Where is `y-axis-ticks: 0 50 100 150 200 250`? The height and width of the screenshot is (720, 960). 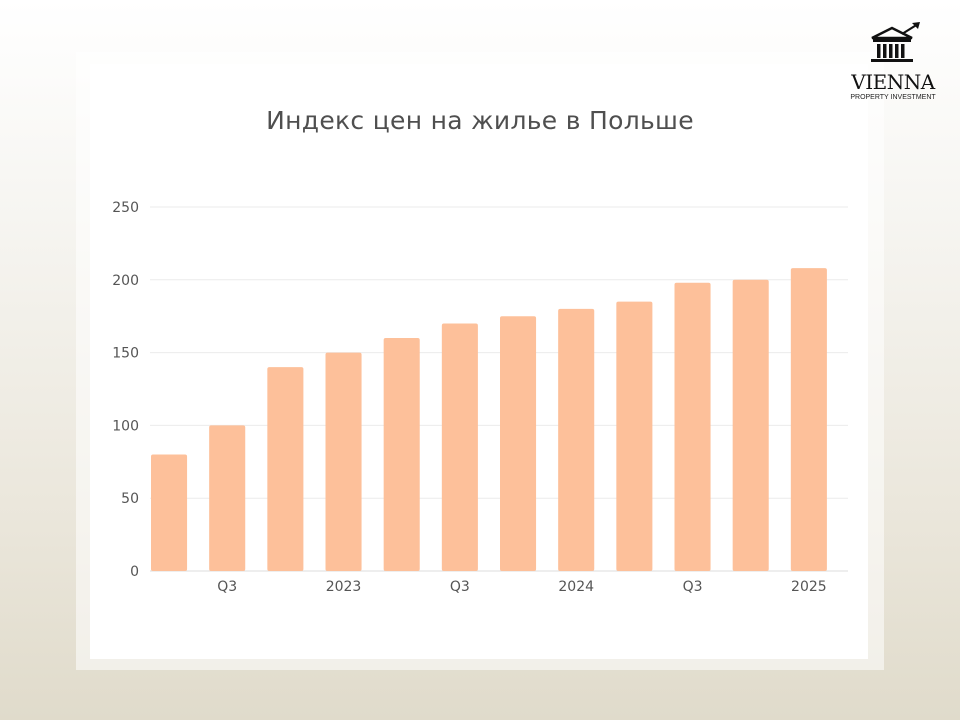 y-axis-ticks: 0 50 100 150 200 250 is located at coordinates (125, 390).